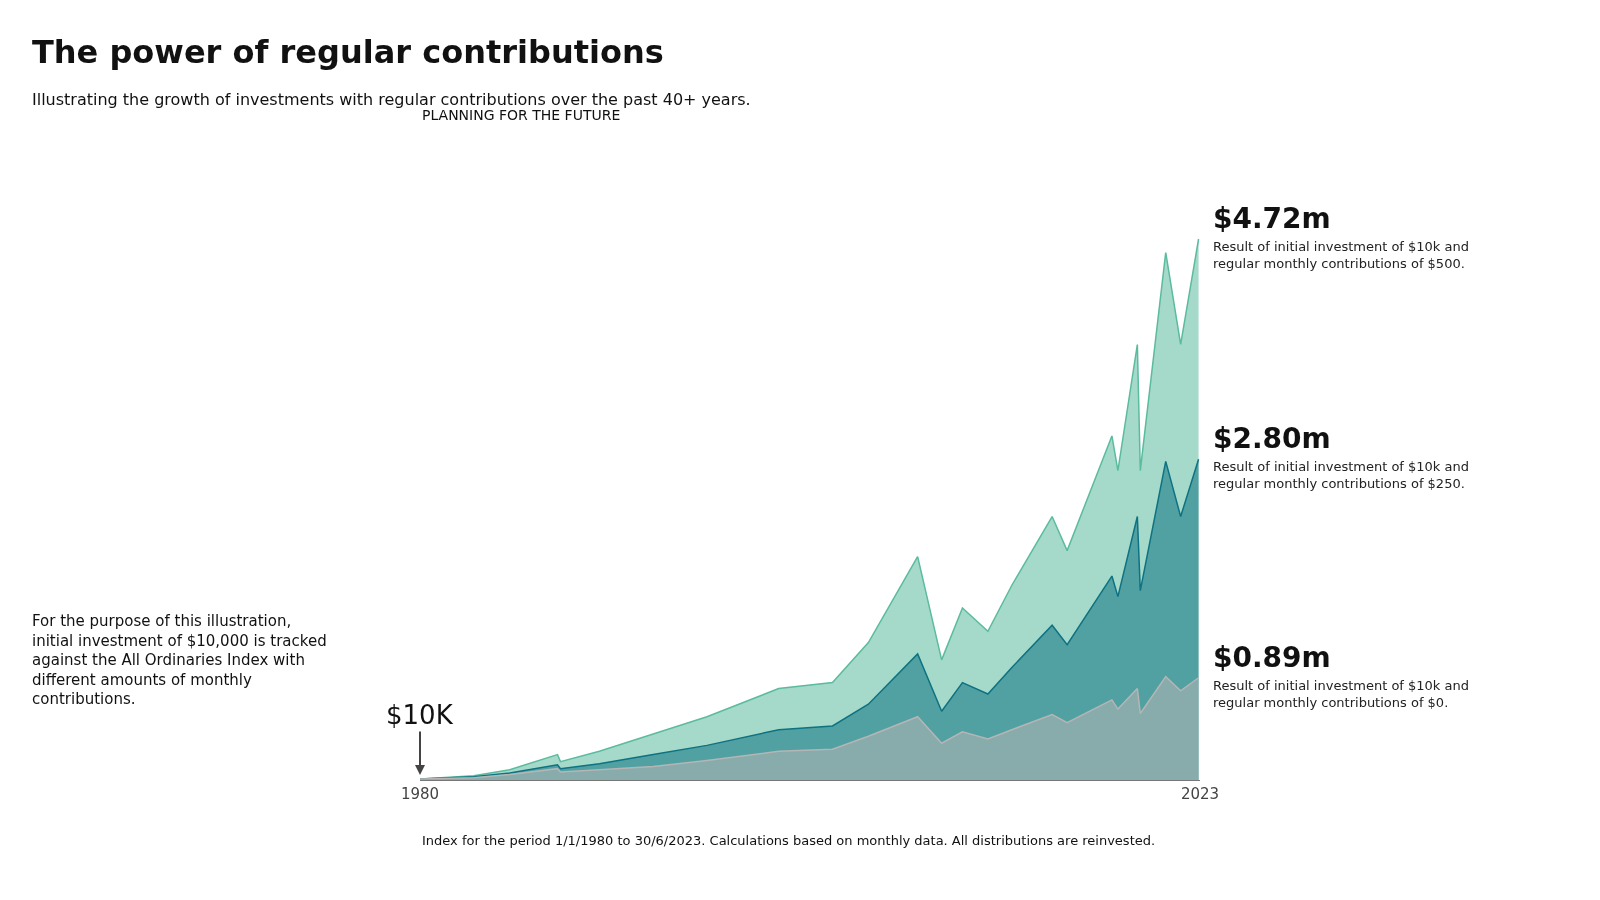 The image size is (1600, 900). I want to click on text: PLANNING FOR THE FUTURE, so click(521, 115).